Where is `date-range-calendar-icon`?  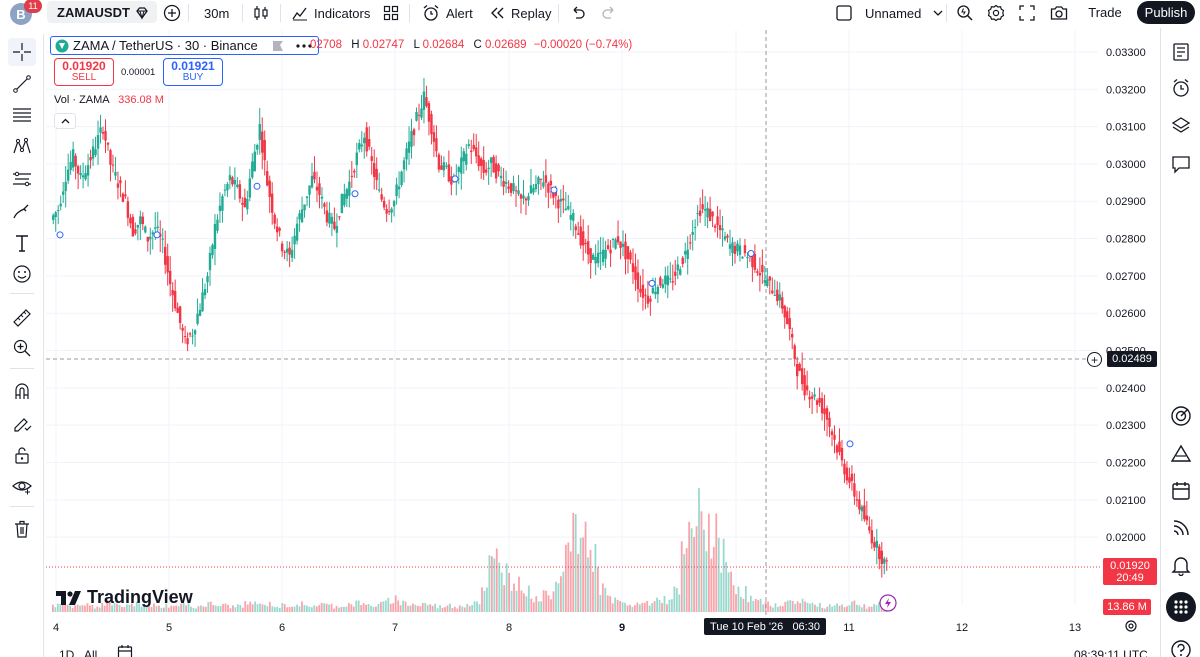
date-range-calendar-icon is located at coordinates (125, 650).